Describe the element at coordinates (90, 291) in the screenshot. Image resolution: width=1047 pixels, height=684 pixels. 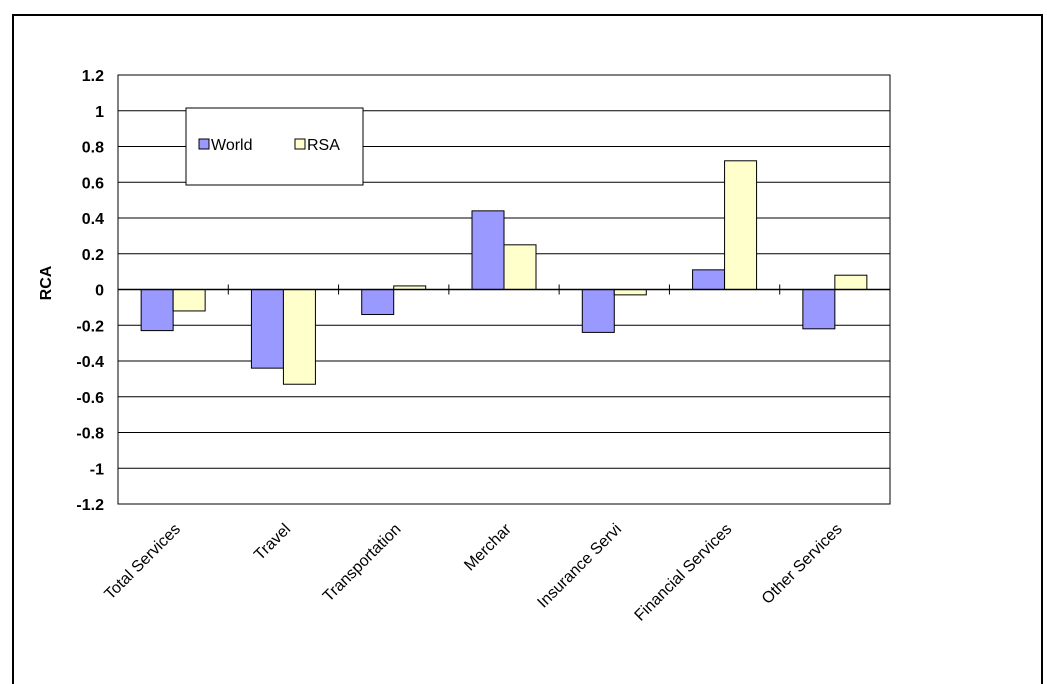
I see `y-tick-labels: 1.2 1 0.8 0.6 0.4 0.2 0 -0.2 -0.4 -0.6 -0.8 -1 -1.2` at that location.